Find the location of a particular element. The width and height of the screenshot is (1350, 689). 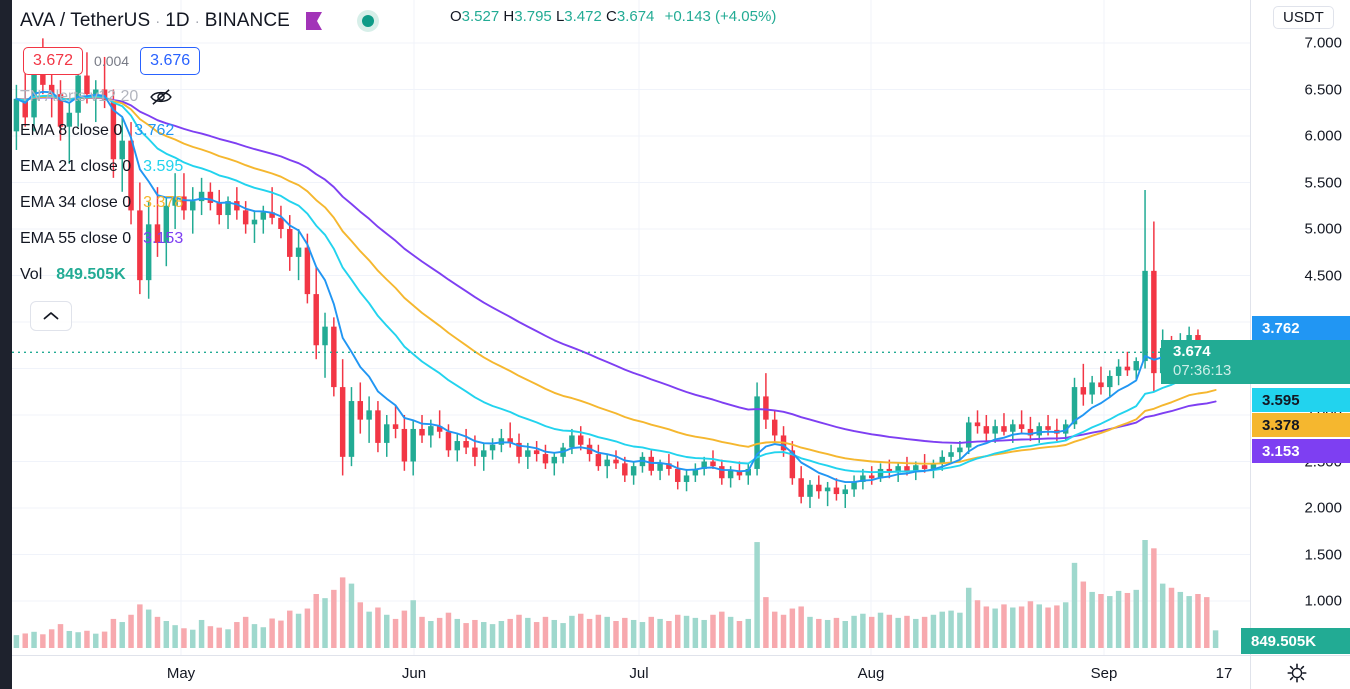

interval-label: 1D is located at coordinates (177, 20).